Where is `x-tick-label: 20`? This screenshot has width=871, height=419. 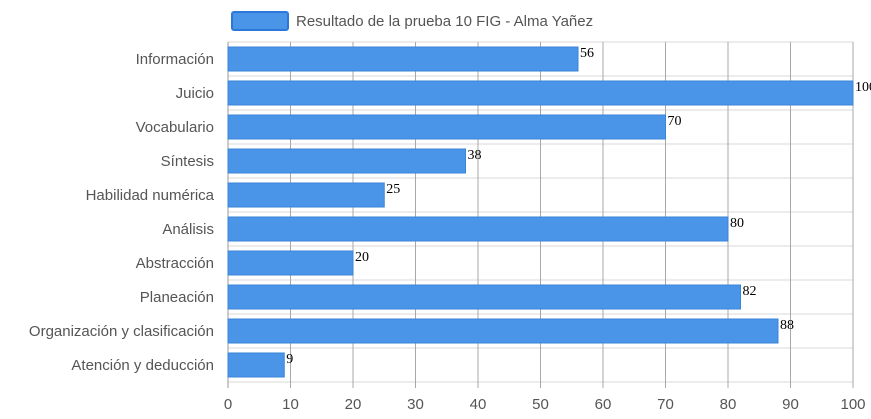 x-tick-label: 20 is located at coordinates (353, 404).